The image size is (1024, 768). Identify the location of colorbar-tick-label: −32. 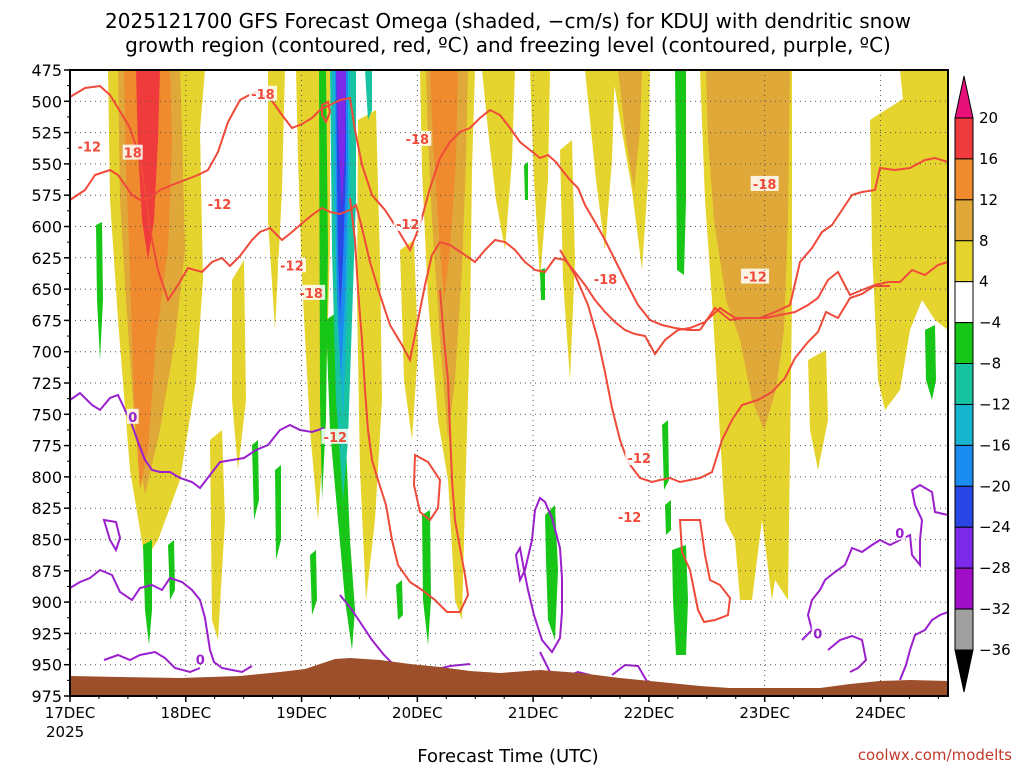
(995, 609).